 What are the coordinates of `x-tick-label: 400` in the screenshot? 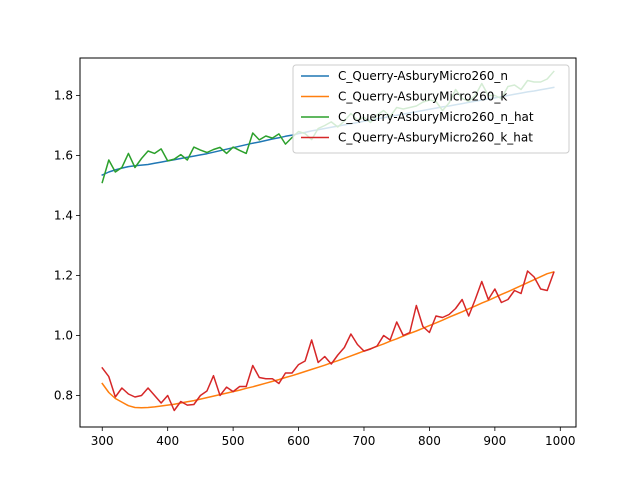 It's located at (167, 441).